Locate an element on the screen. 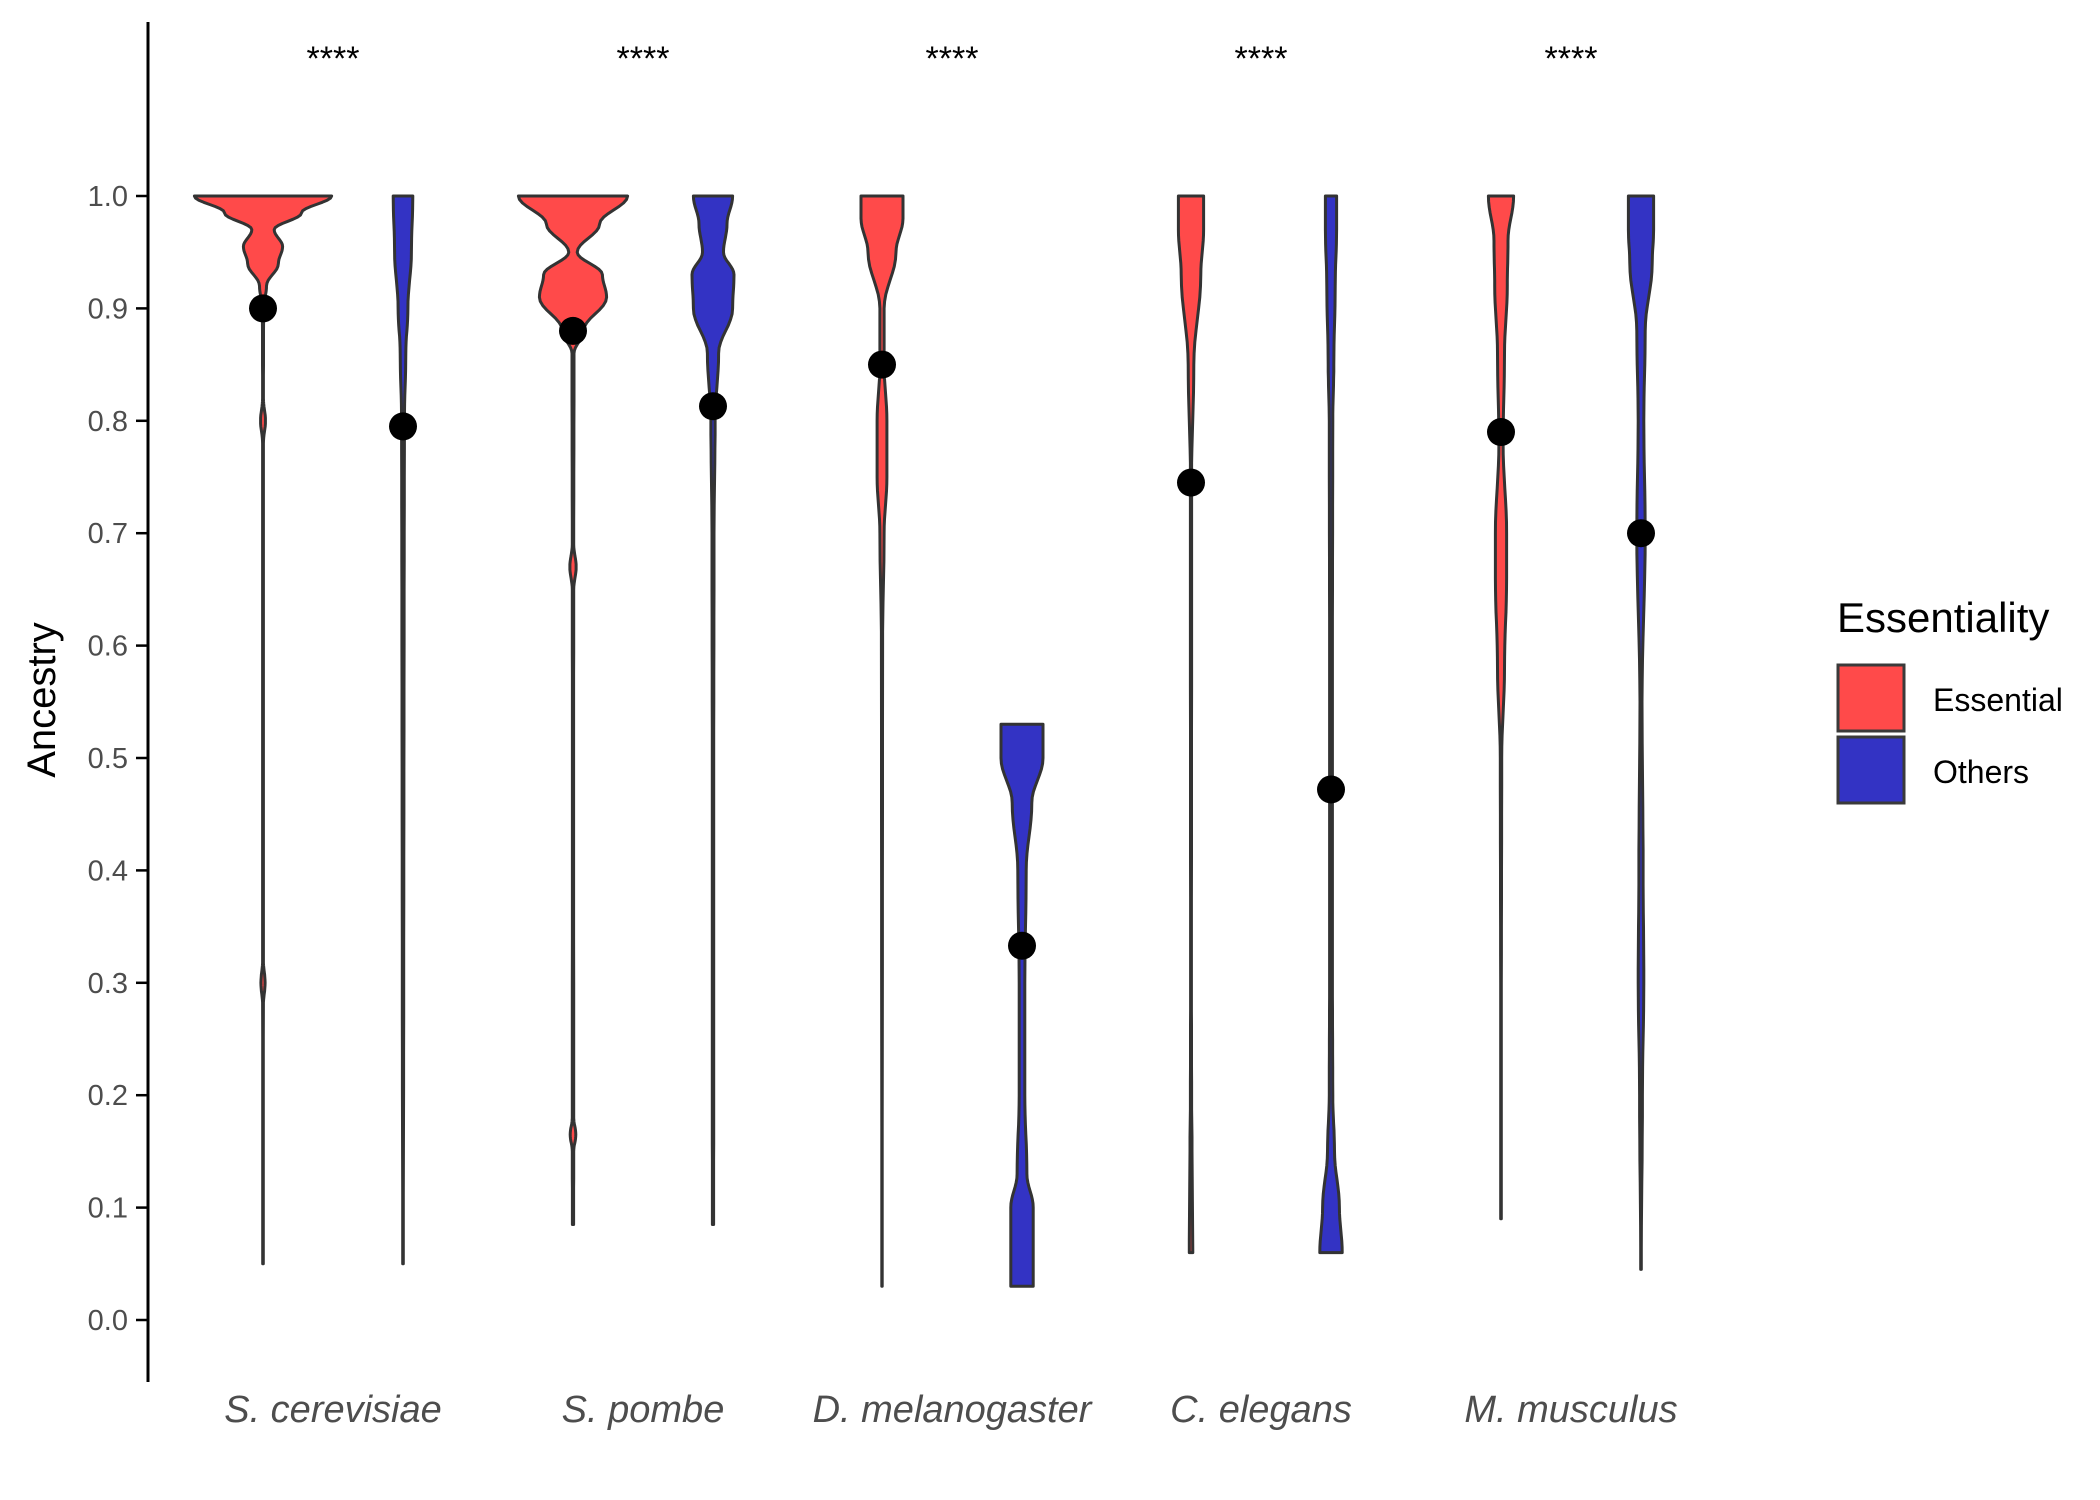 The height and width of the screenshot is (1500, 2100). y-tick-label: 0.9 is located at coordinates (108, 309).